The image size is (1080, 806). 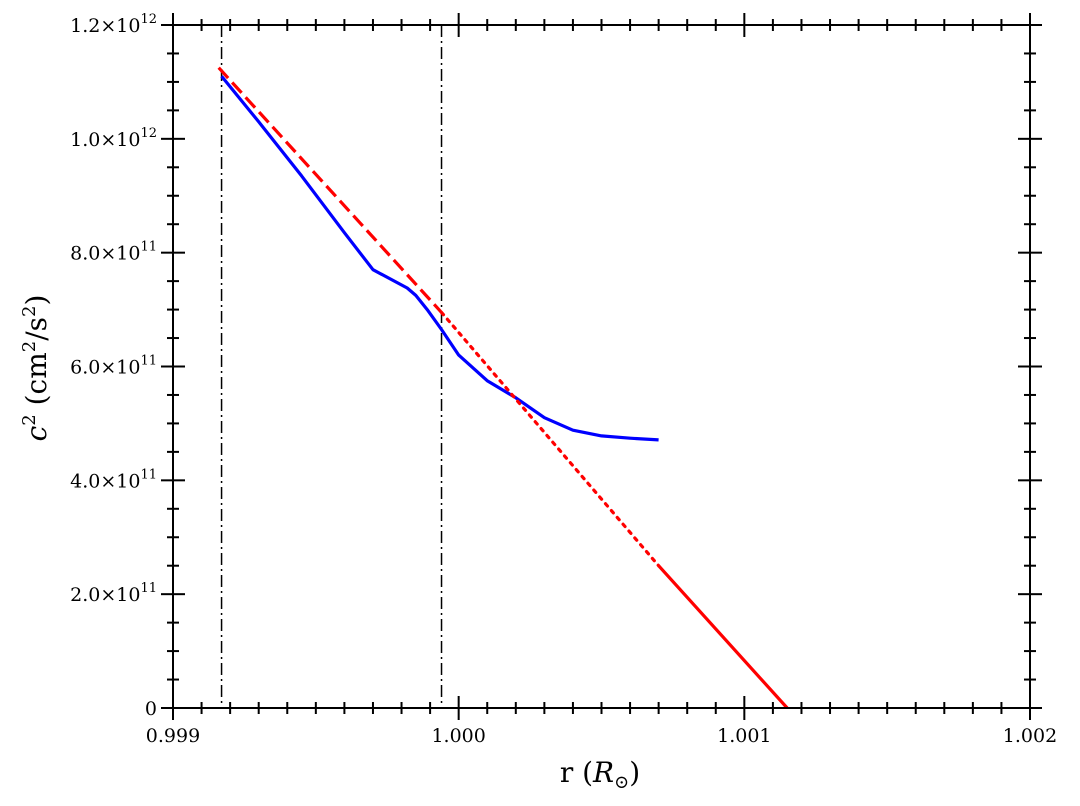 I want to click on y-axis-title-unit-e: ), so click(x=36, y=300).